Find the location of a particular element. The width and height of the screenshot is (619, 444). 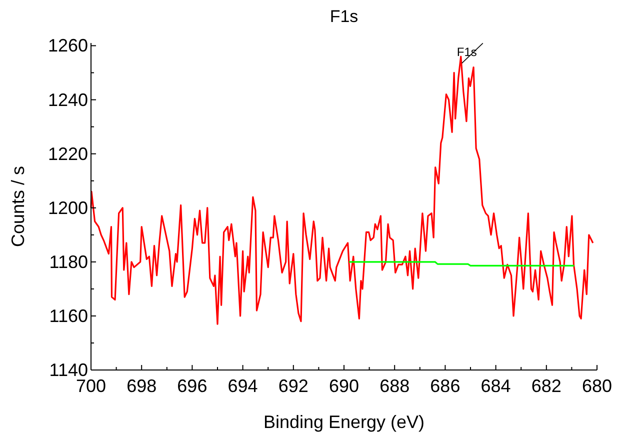

y-axis-title: Counts / s is located at coordinates (18, 207).